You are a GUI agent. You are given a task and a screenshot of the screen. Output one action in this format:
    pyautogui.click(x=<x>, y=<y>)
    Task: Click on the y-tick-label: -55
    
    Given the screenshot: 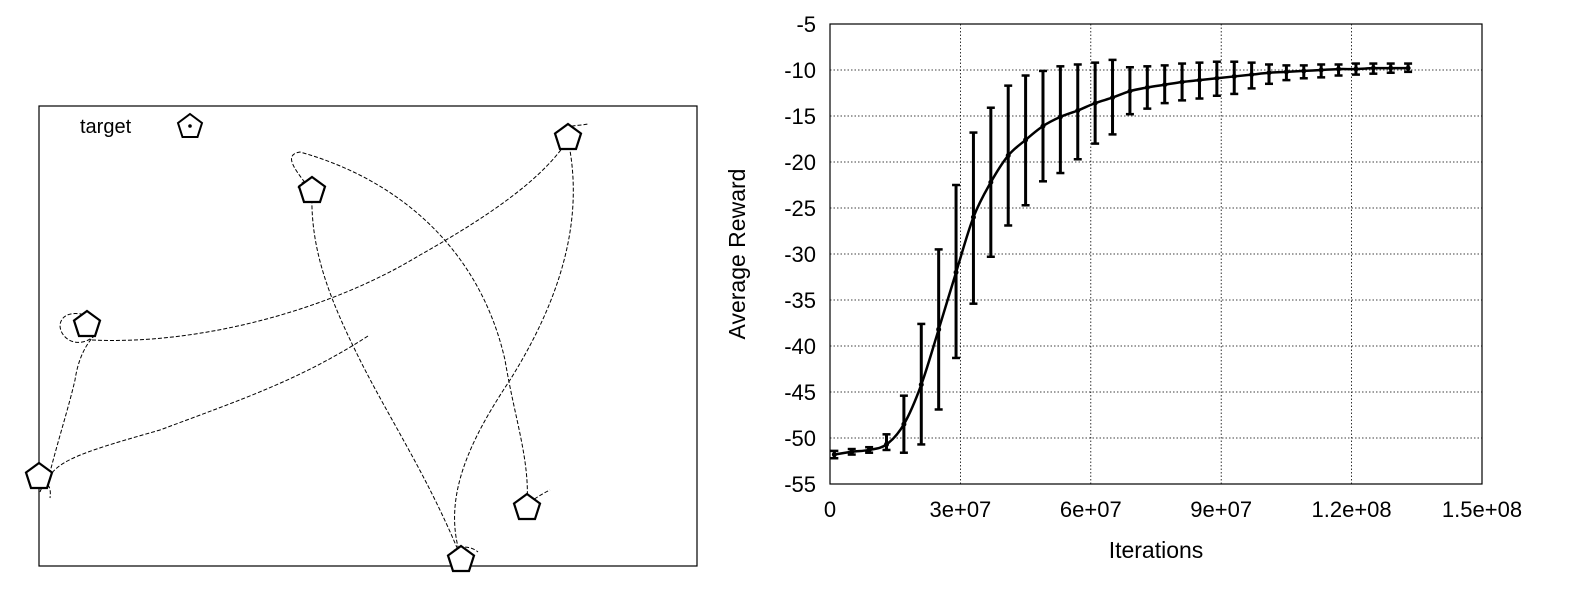 What is the action you would take?
    pyautogui.click(x=800, y=484)
    